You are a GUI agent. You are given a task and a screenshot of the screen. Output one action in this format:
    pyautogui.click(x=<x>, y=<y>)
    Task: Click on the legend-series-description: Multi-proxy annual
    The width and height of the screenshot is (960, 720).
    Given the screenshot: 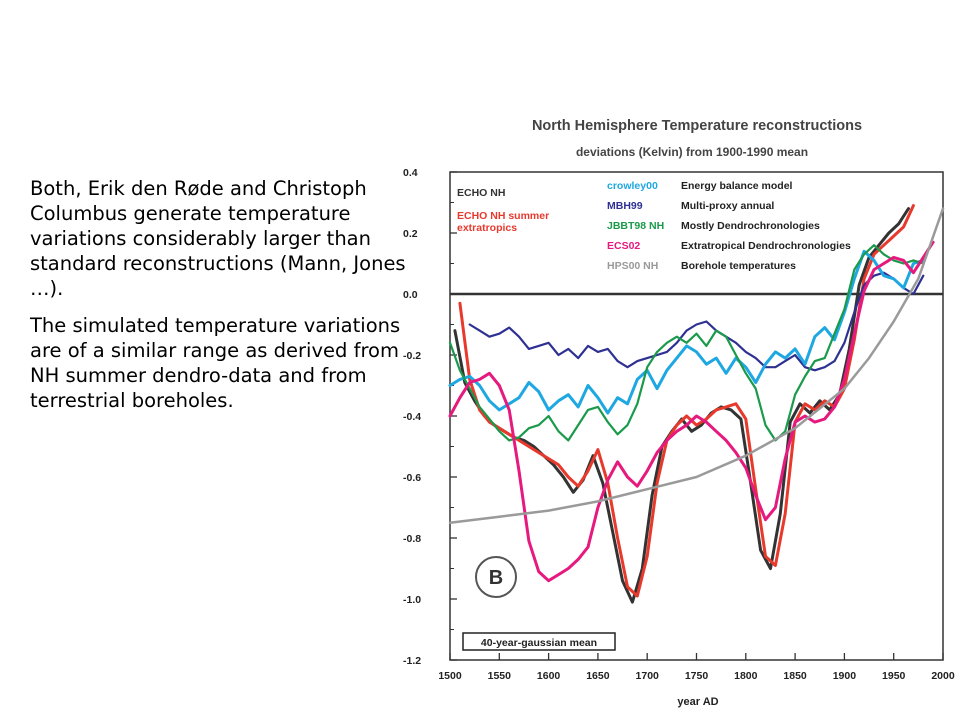 What is the action you would take?
    pyautogui.click(x=727, y=206)
    